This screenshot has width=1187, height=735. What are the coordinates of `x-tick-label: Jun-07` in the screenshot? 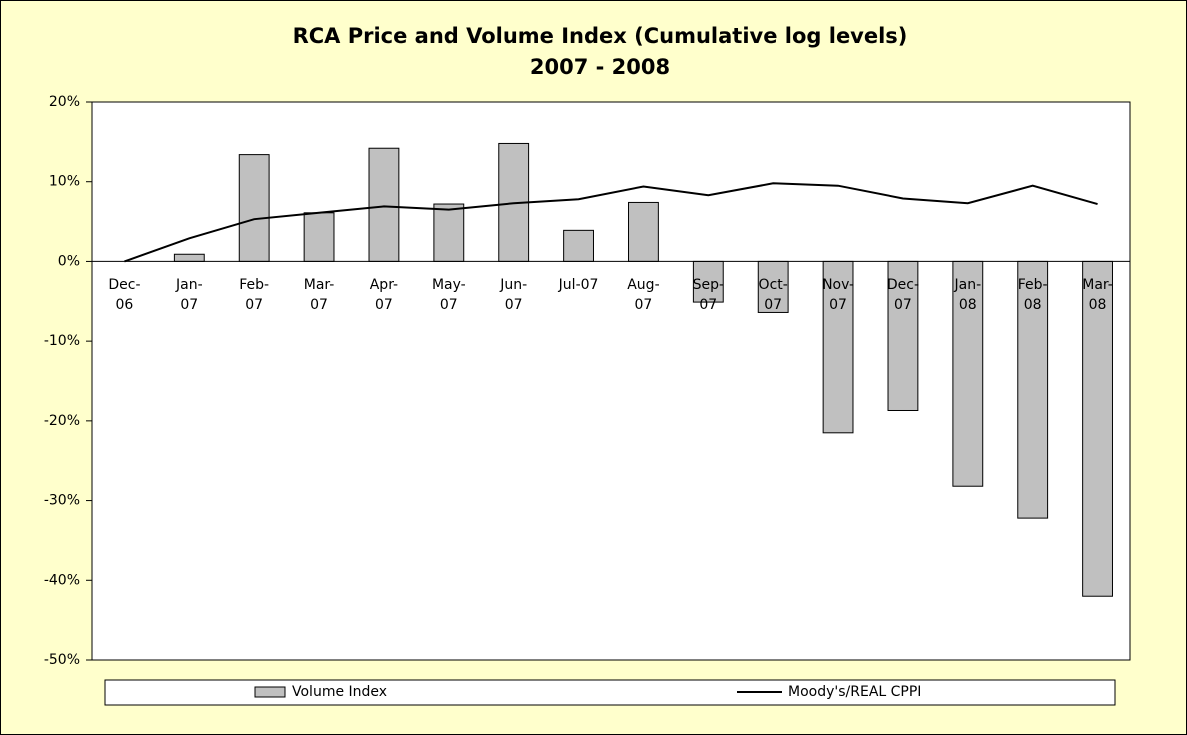 It's located at (514, 295).